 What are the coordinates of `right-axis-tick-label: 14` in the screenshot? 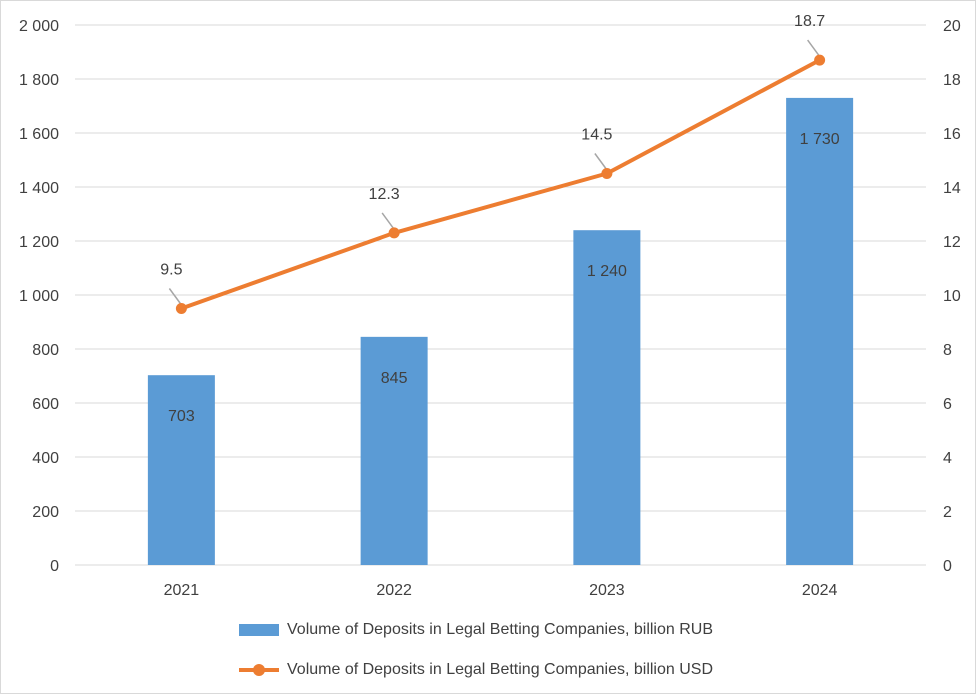 It's located at (952, 188).